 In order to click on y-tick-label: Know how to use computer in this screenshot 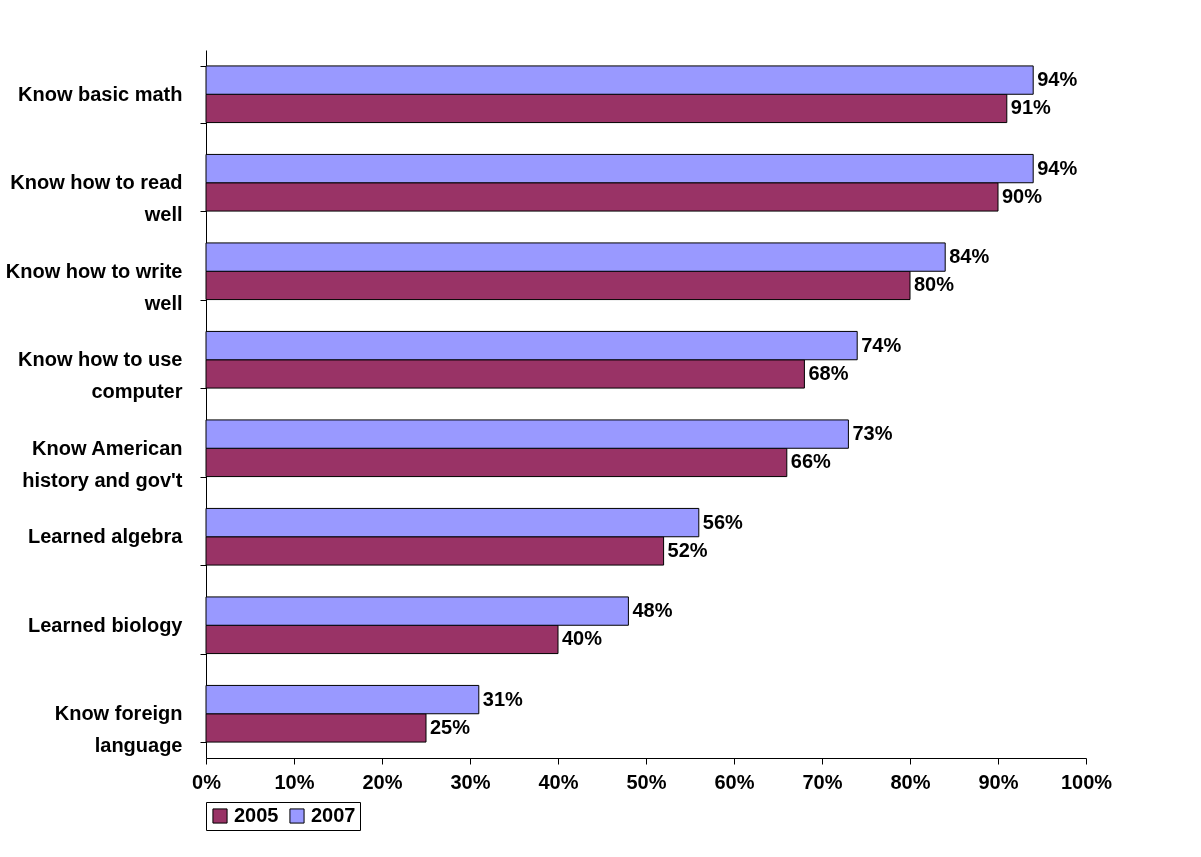, I will do `click(100, 375)`.